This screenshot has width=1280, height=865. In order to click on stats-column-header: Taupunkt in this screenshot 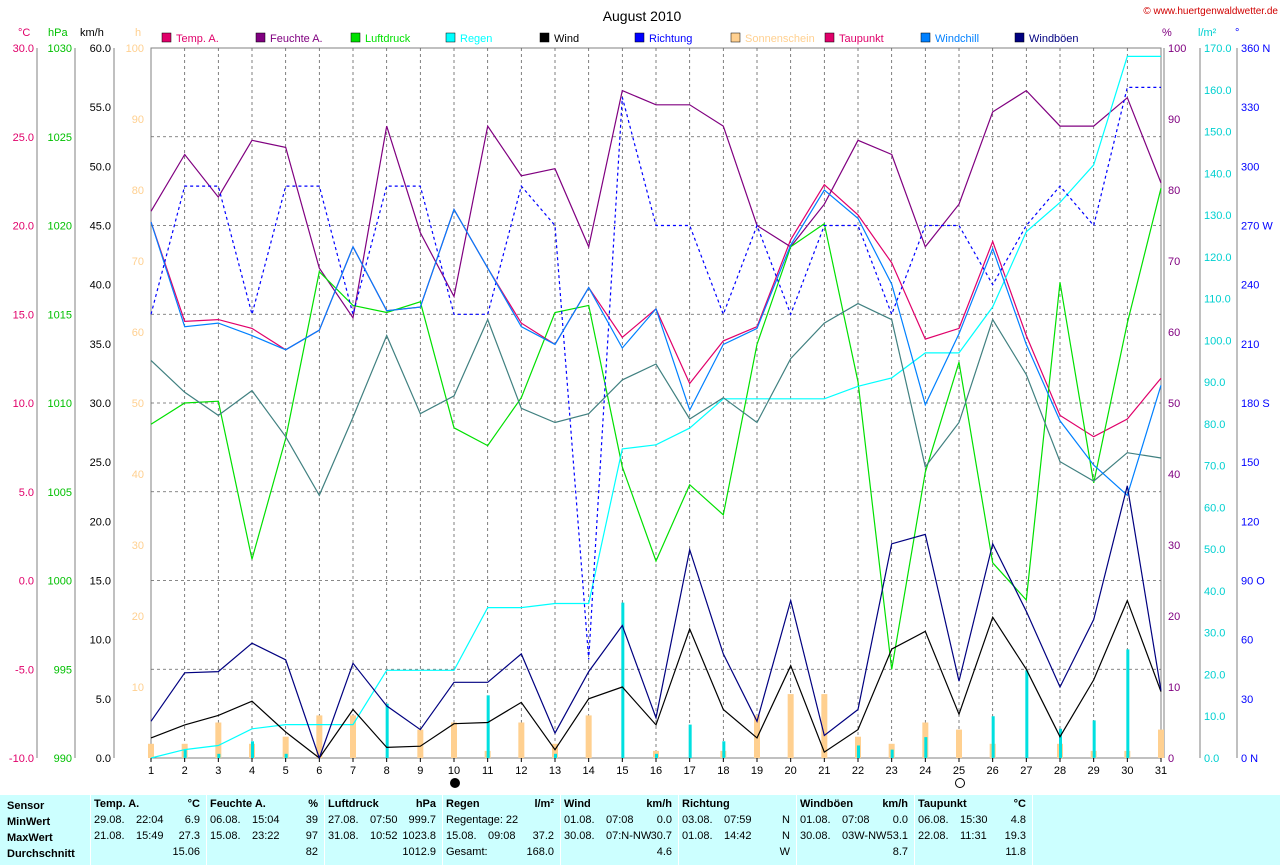, I will do `click(942, 804)`.